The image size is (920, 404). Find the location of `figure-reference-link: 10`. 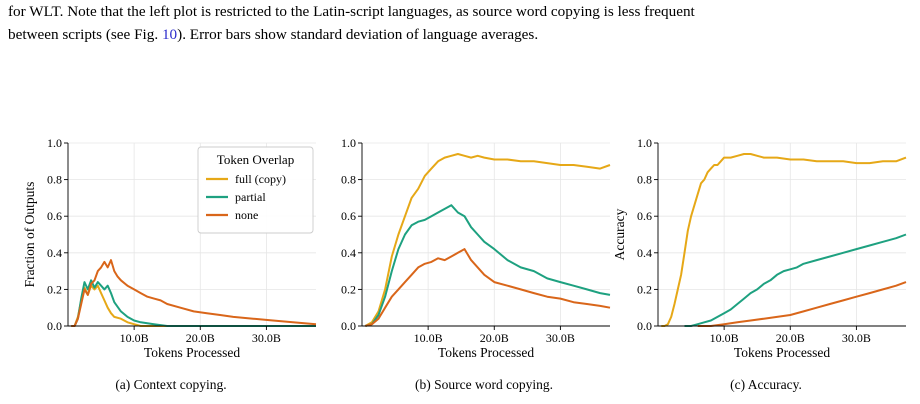

figure-reference-link: 10 is located at coordinates (169, 34).